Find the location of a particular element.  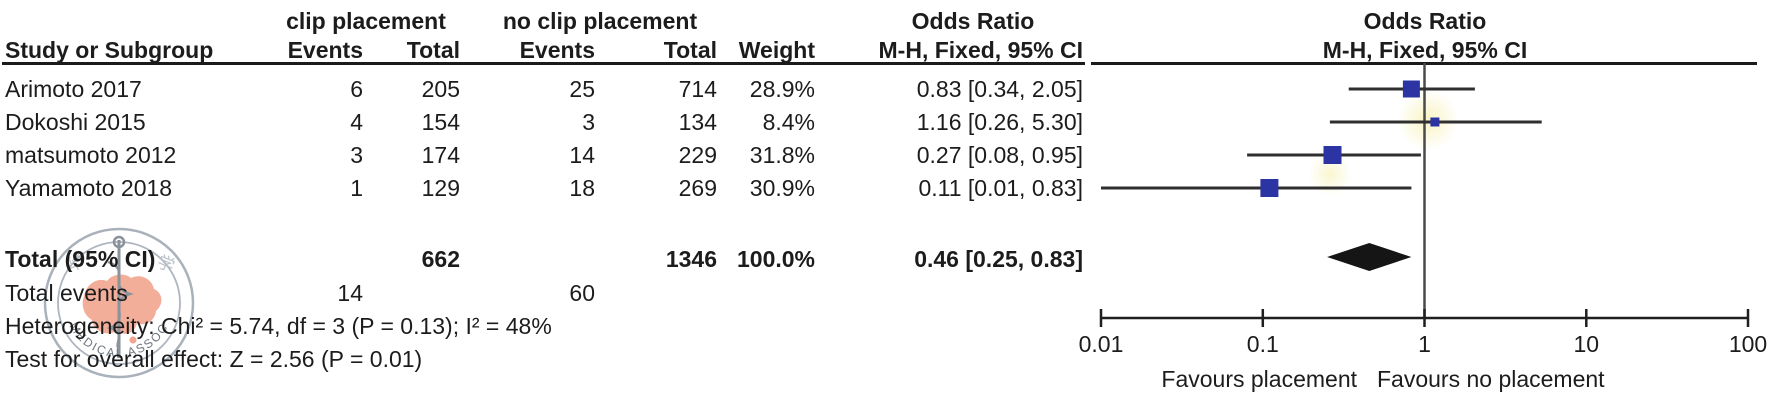

weight-col-header: Weight is located at coordinates (776, 50).